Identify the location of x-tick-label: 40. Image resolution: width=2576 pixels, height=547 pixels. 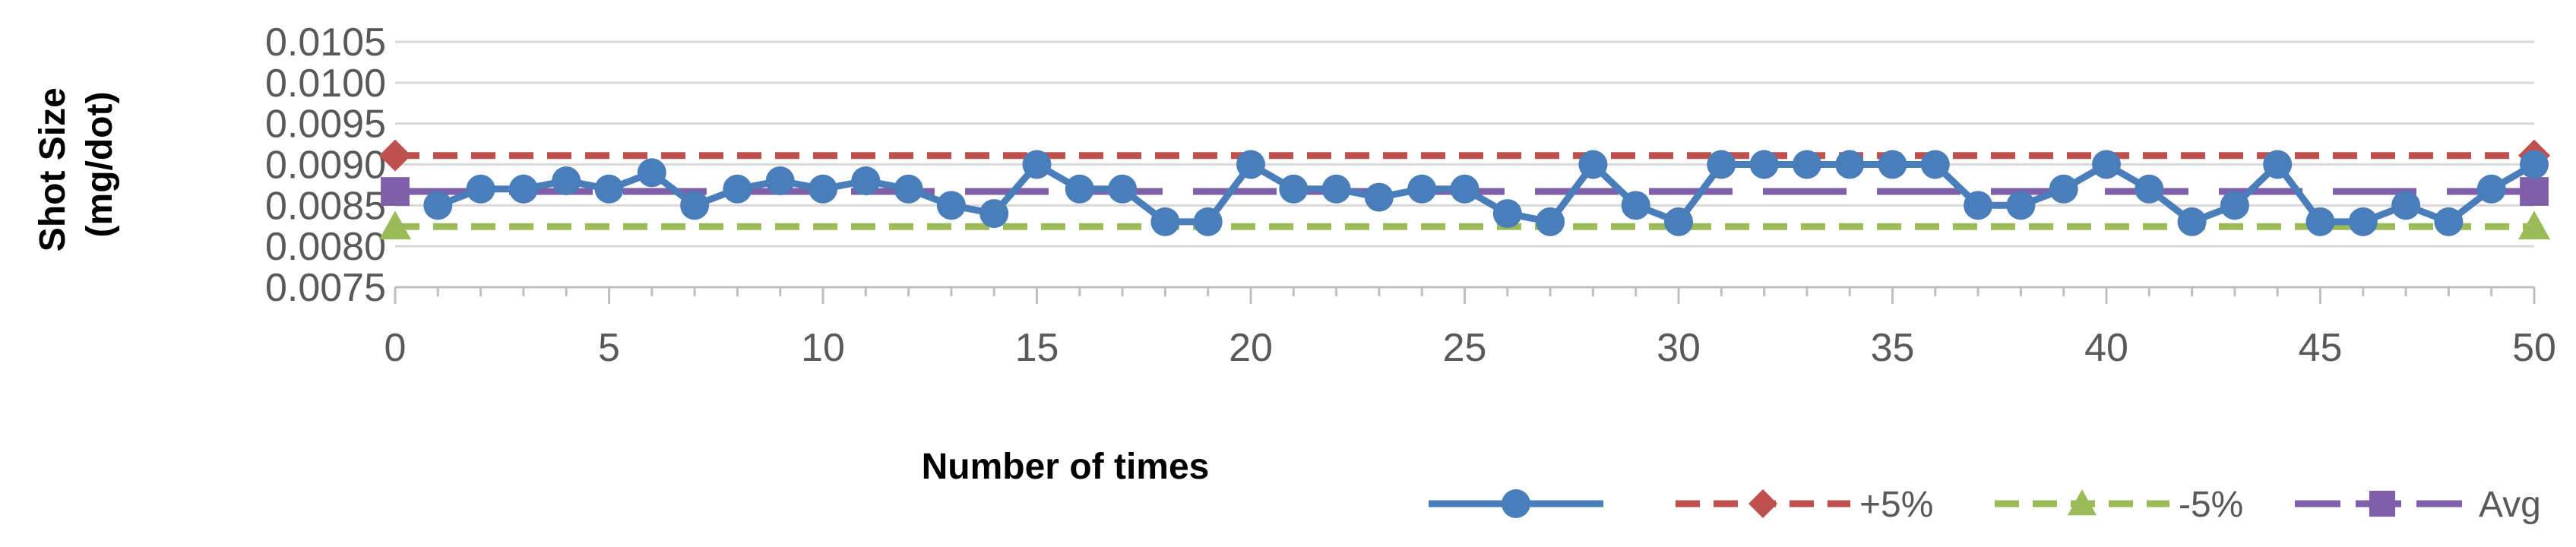
(2106, 348).